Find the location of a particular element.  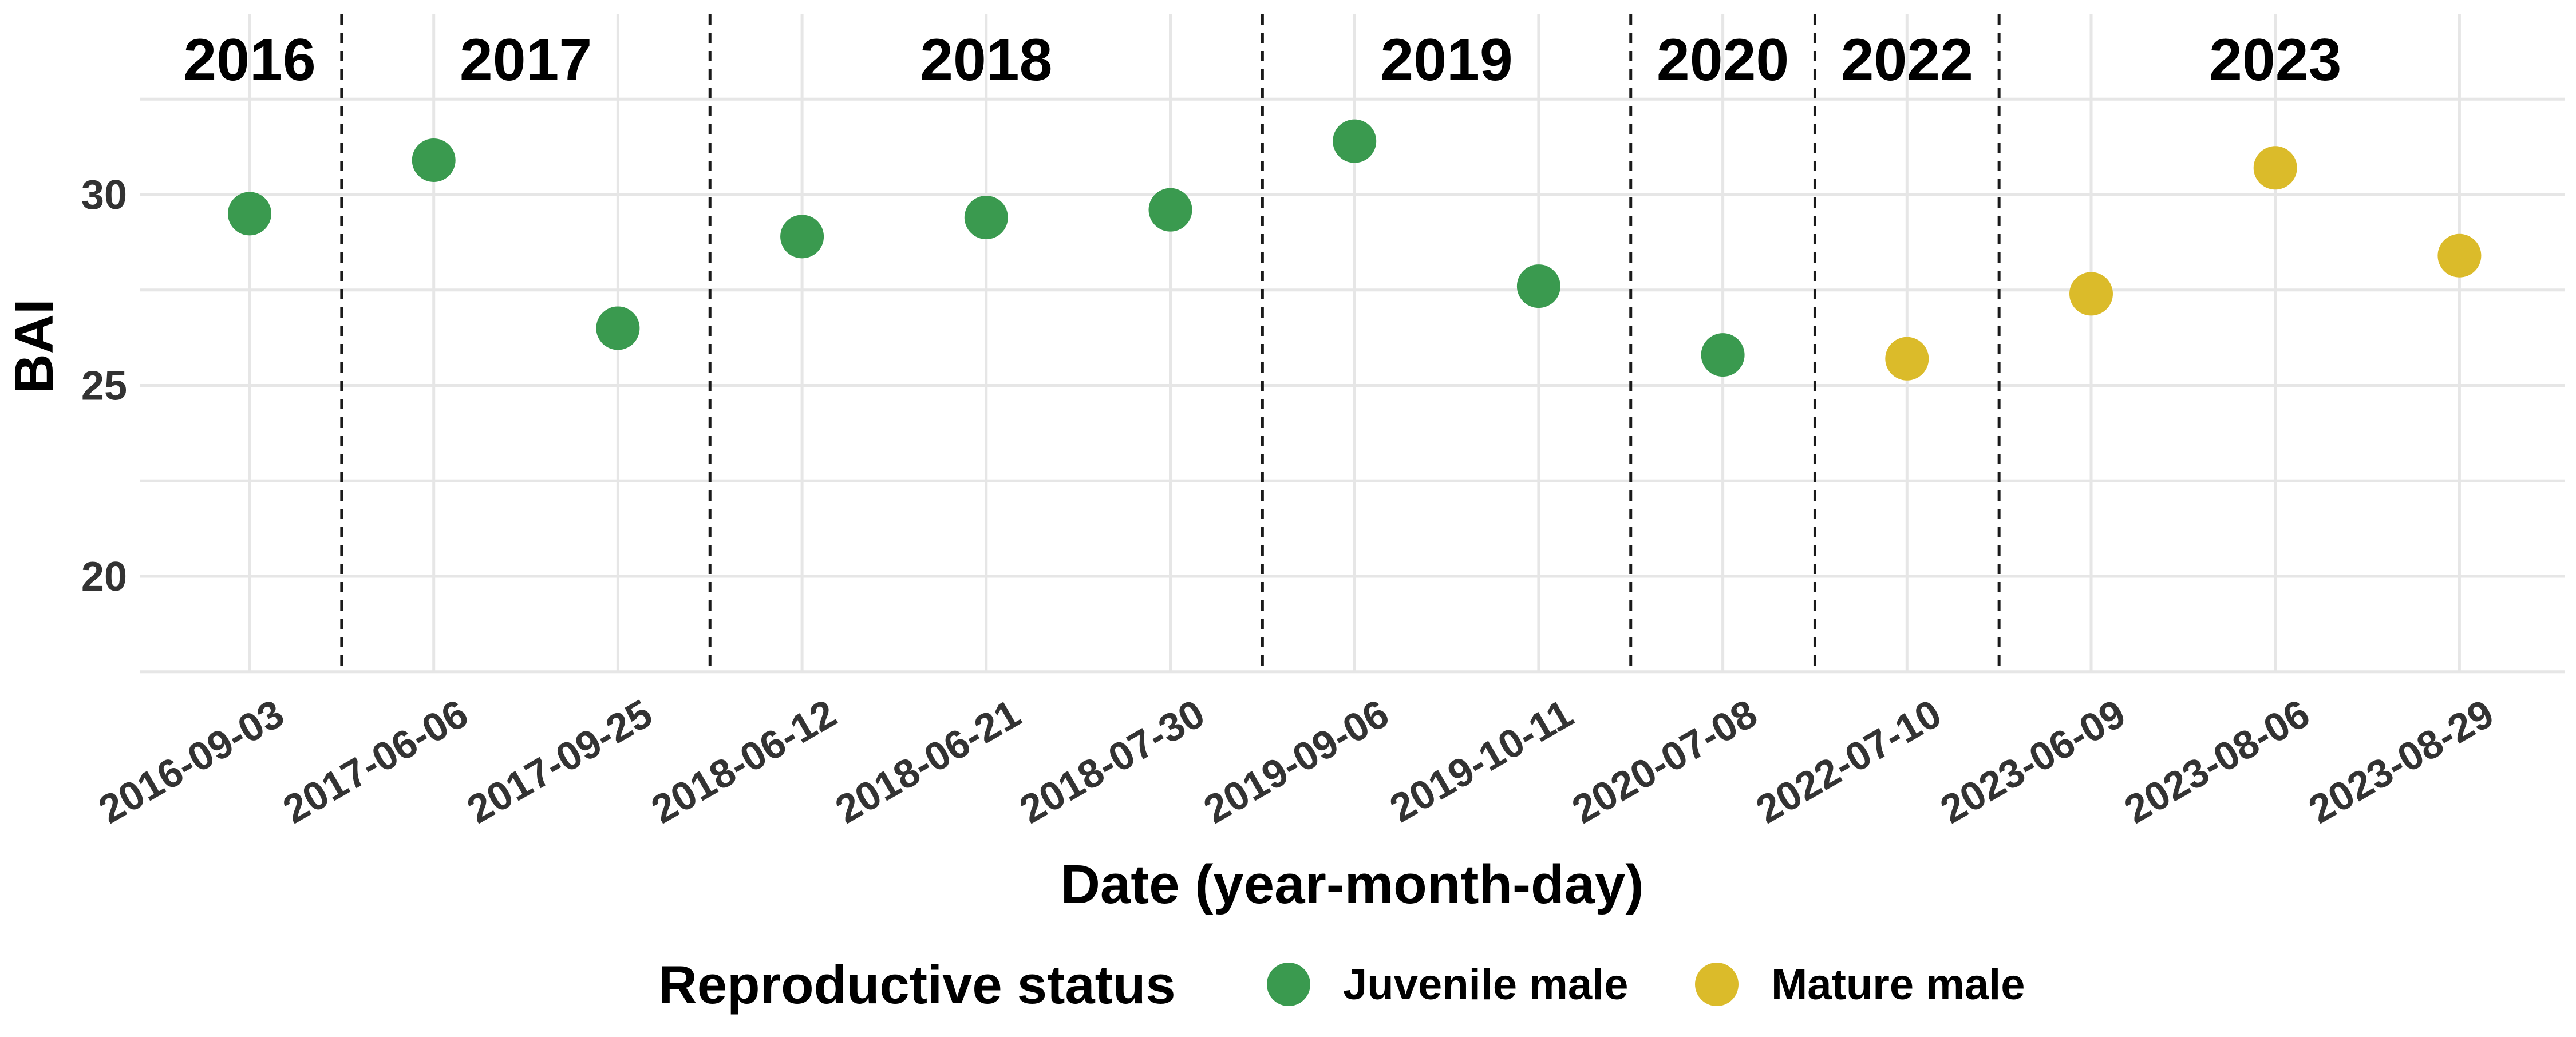

x-tick-label: 2023-08-29 is located at coordinates (2401, 761).